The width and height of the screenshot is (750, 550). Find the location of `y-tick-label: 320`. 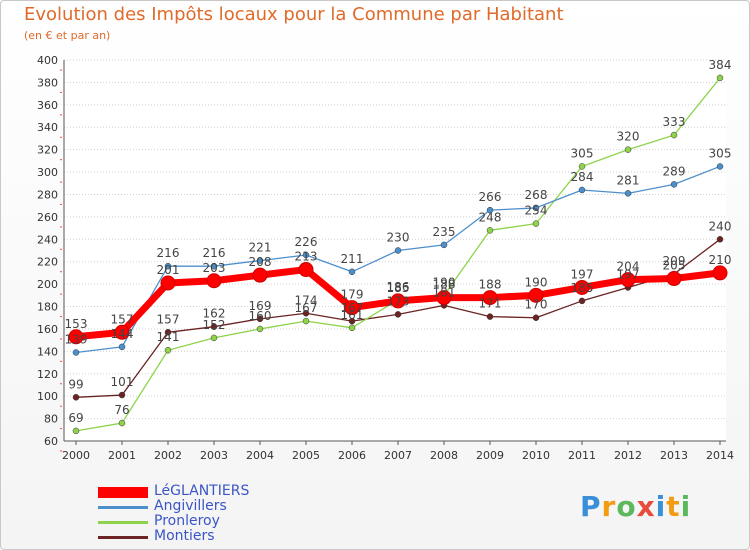

y-tick-label: 320 is located at coordinates (47, 150).